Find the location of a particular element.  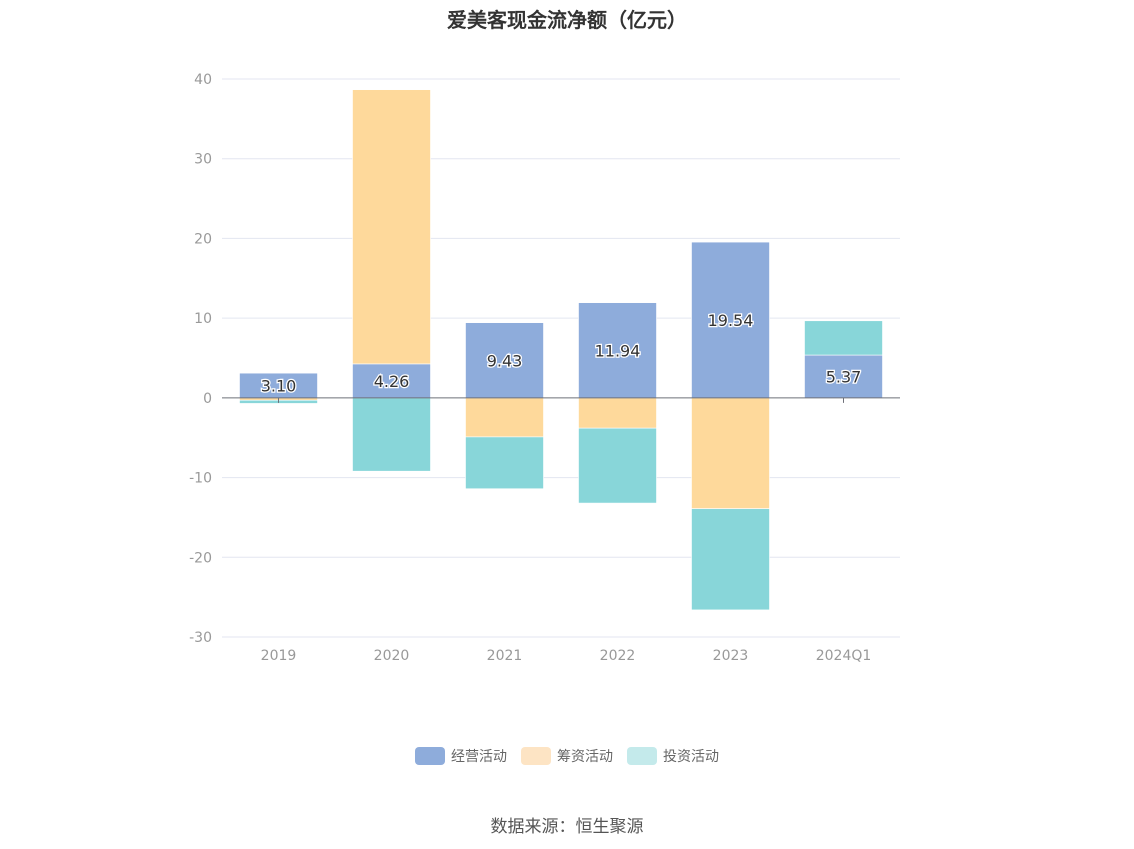

x-tick-label: 2019 is located at coordinates (279, 656).